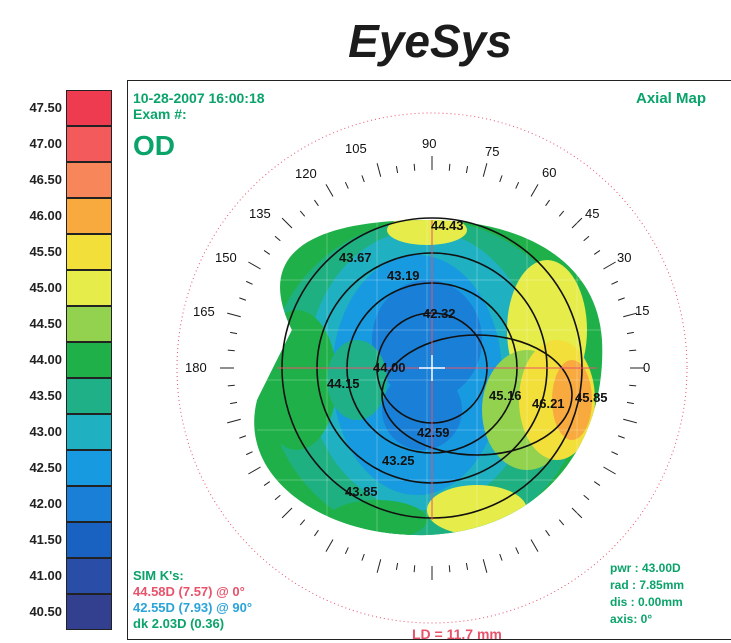 The height and width of the screenshot is (643, 731). Describe the element at coordinates (457, 634) in the screenshot. I see `ld-value: LD = 11.7 mm` at that location.